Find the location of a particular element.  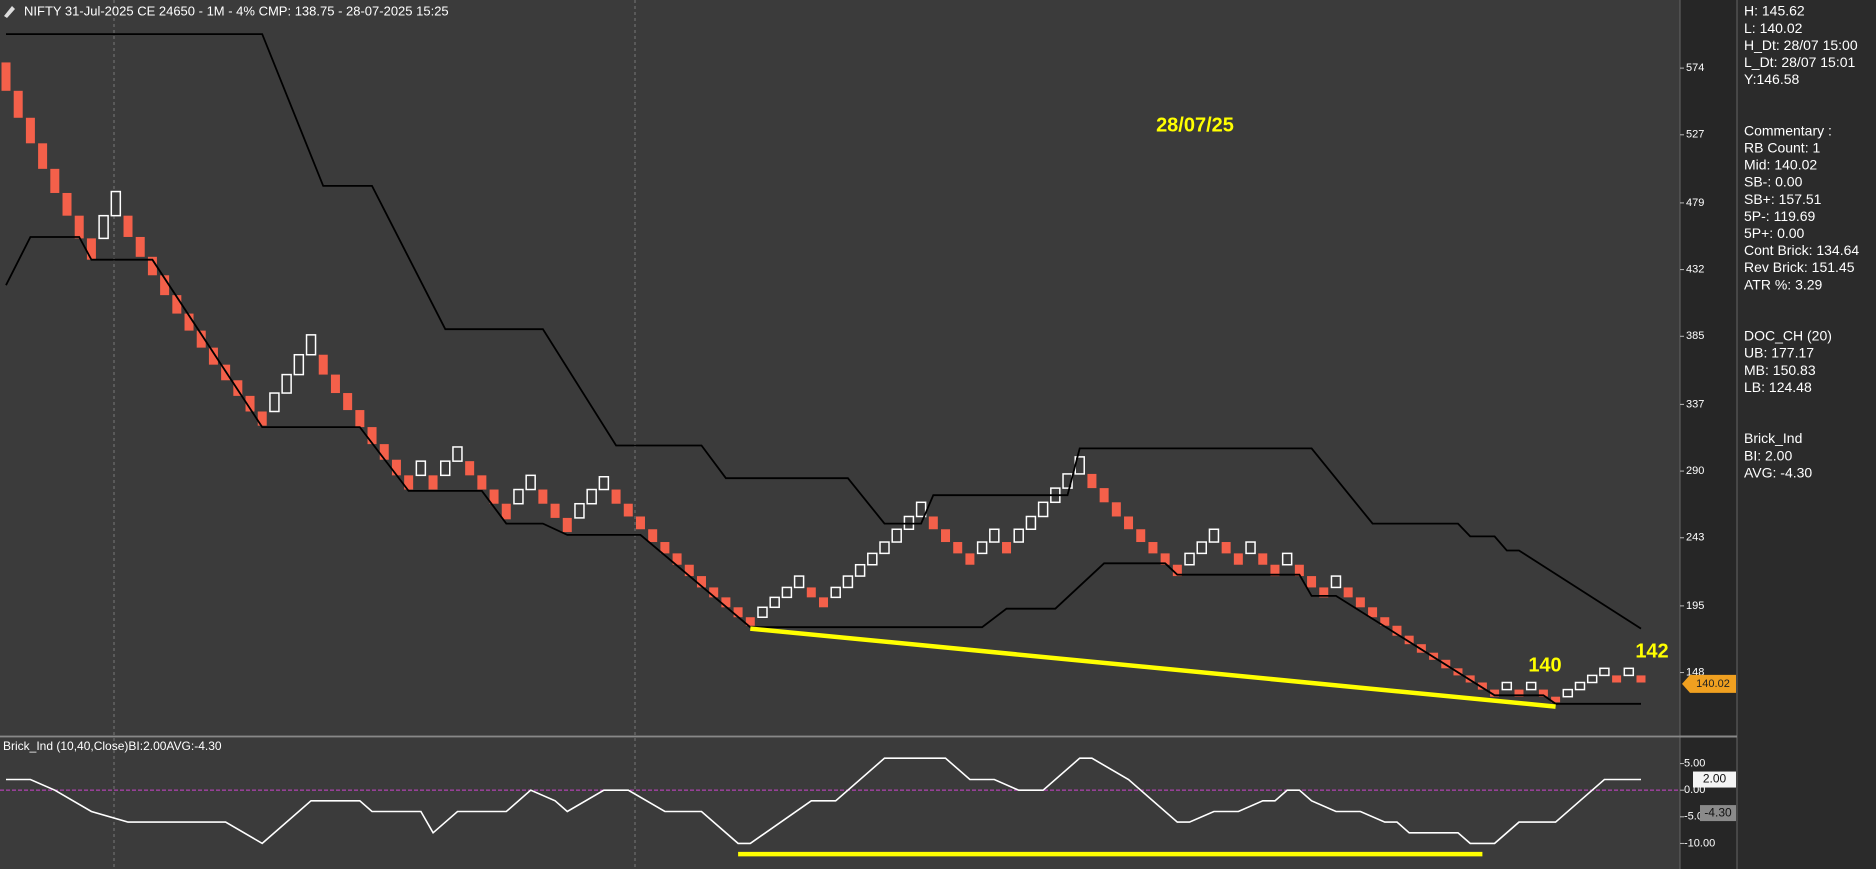

info-text: AVG: -4.30 is located at coordinates (1778, 472).